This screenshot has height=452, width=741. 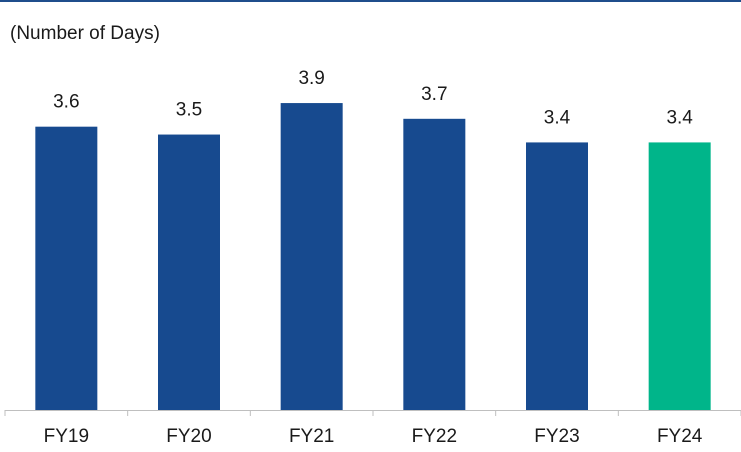 What do you see at coordinates (66, 436) in the screenshot?
I see `x-tick-label: FY19` at bounding box center [66, 436].